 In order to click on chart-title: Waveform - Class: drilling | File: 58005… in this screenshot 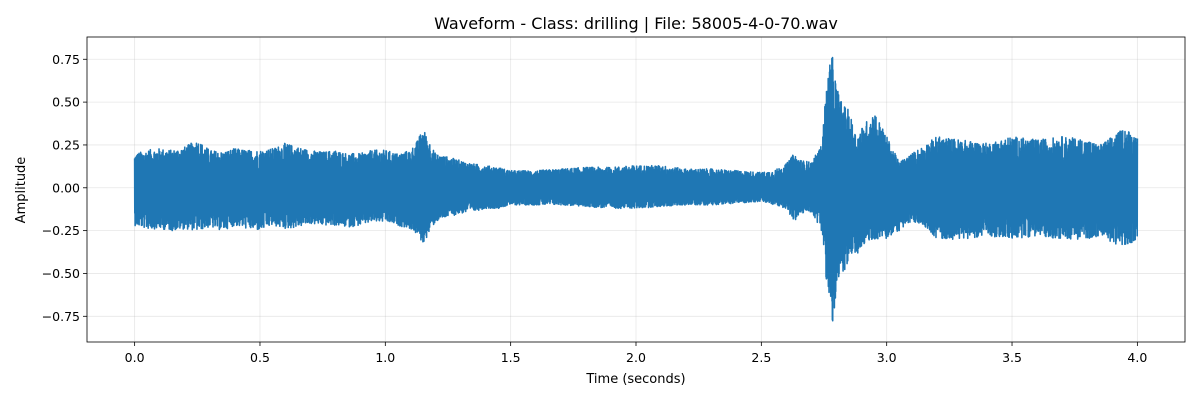, I will do `click(636, 23)`.